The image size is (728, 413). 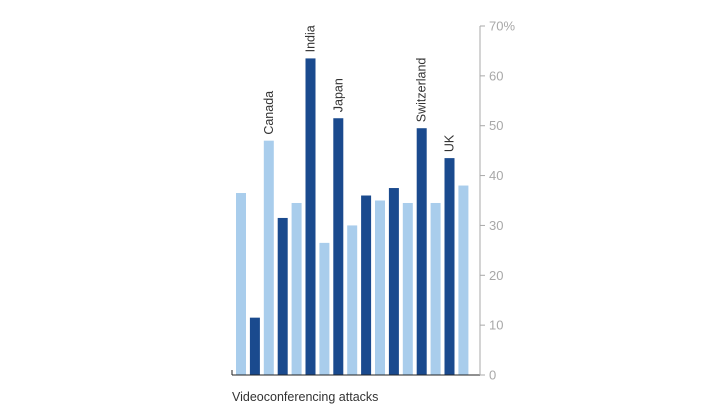 What do you see at coordinates (492, 375) in the screenshot?
I see `y-tick-label-0: 0` at bounding box center [492, 375].